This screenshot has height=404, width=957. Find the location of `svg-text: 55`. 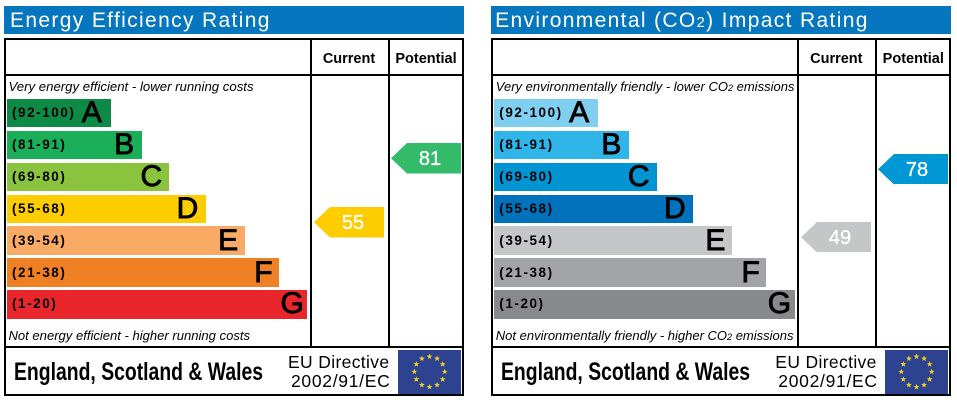

svg-text: 55 is located at coordinates (352, 223).